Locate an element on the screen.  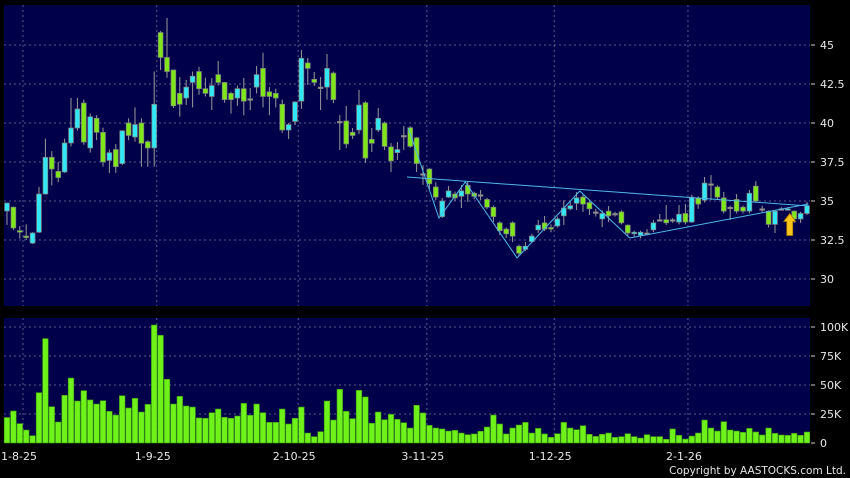
up-arrow-icon is located at coordinates (789, 224).